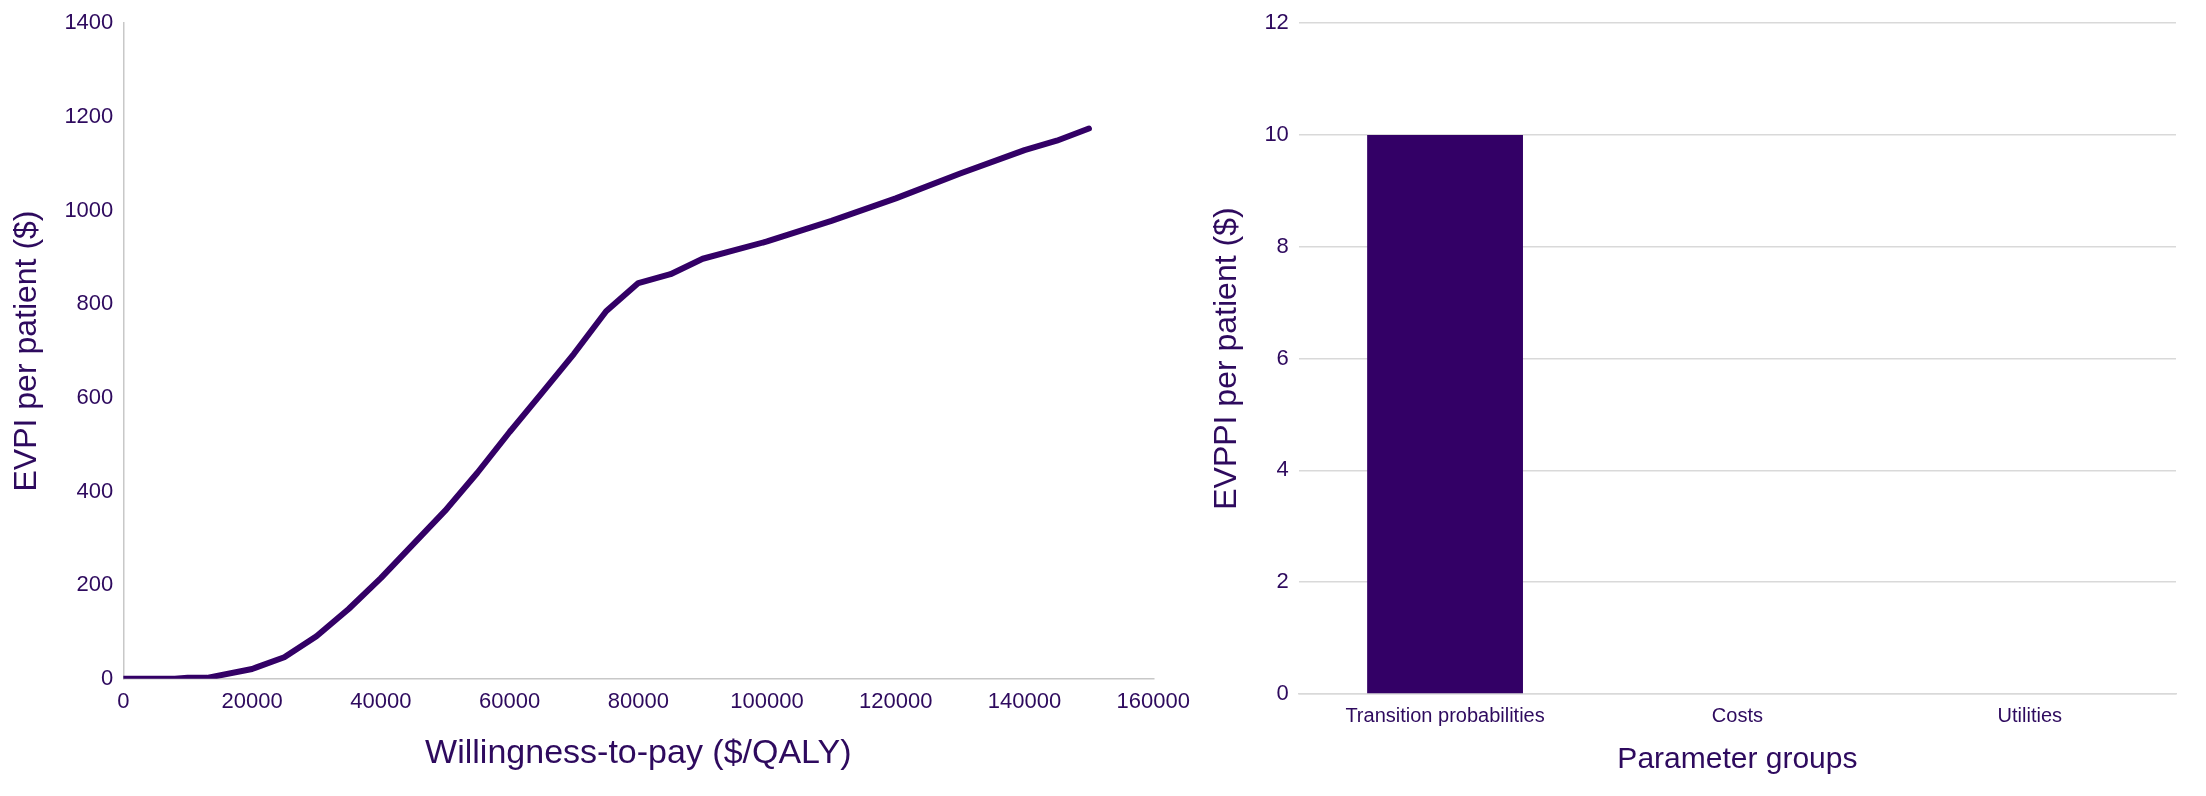 This screenshot has width=2206, height=796. Describe the element at coordinates (1282, 581) in the screenshot. I see `y-tick-label: 2` at that location.